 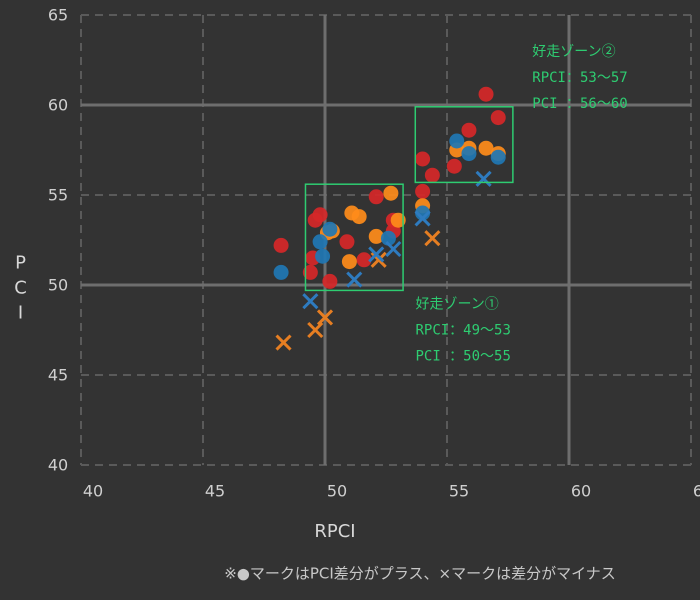 I want to click on y-tick-label: 55, so click(x=58, y=195).